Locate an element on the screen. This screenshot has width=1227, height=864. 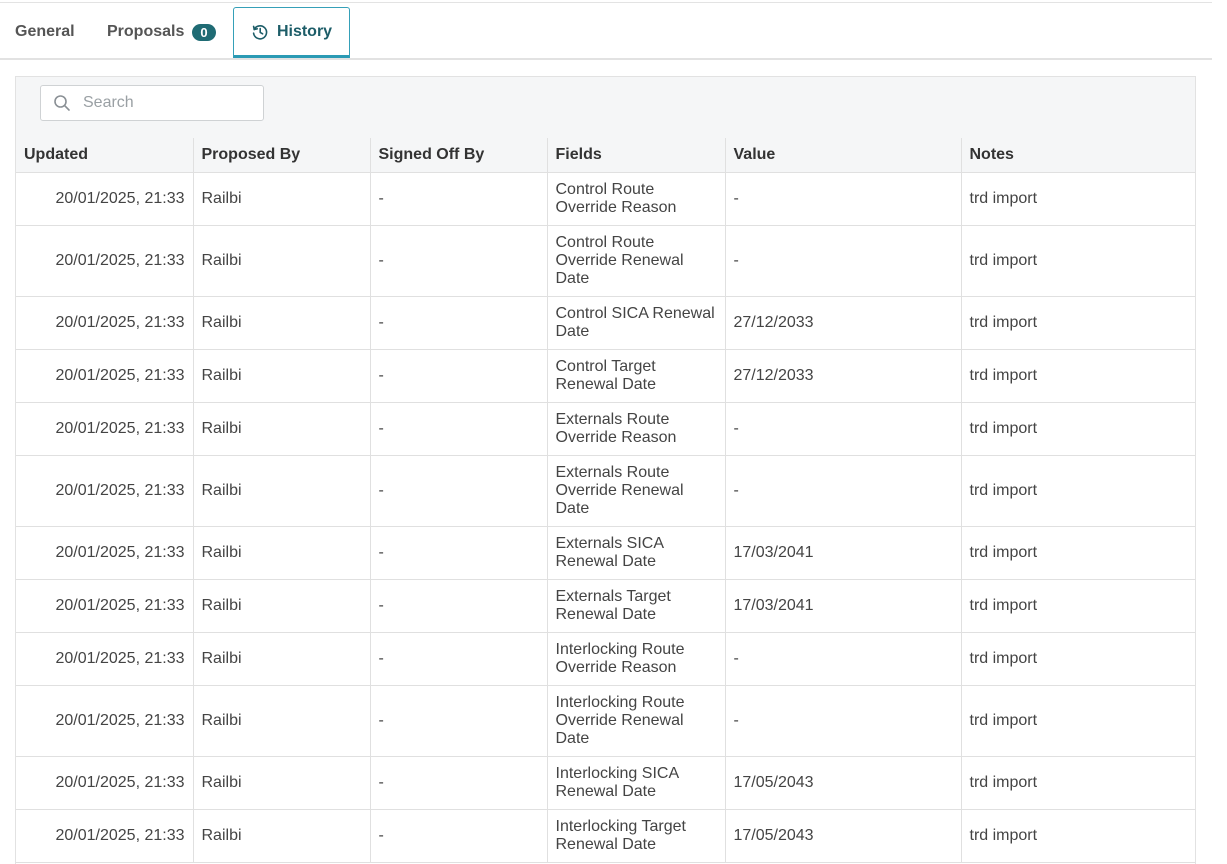
proposals-count-badge: 0 is located at coordinates (204, 32).